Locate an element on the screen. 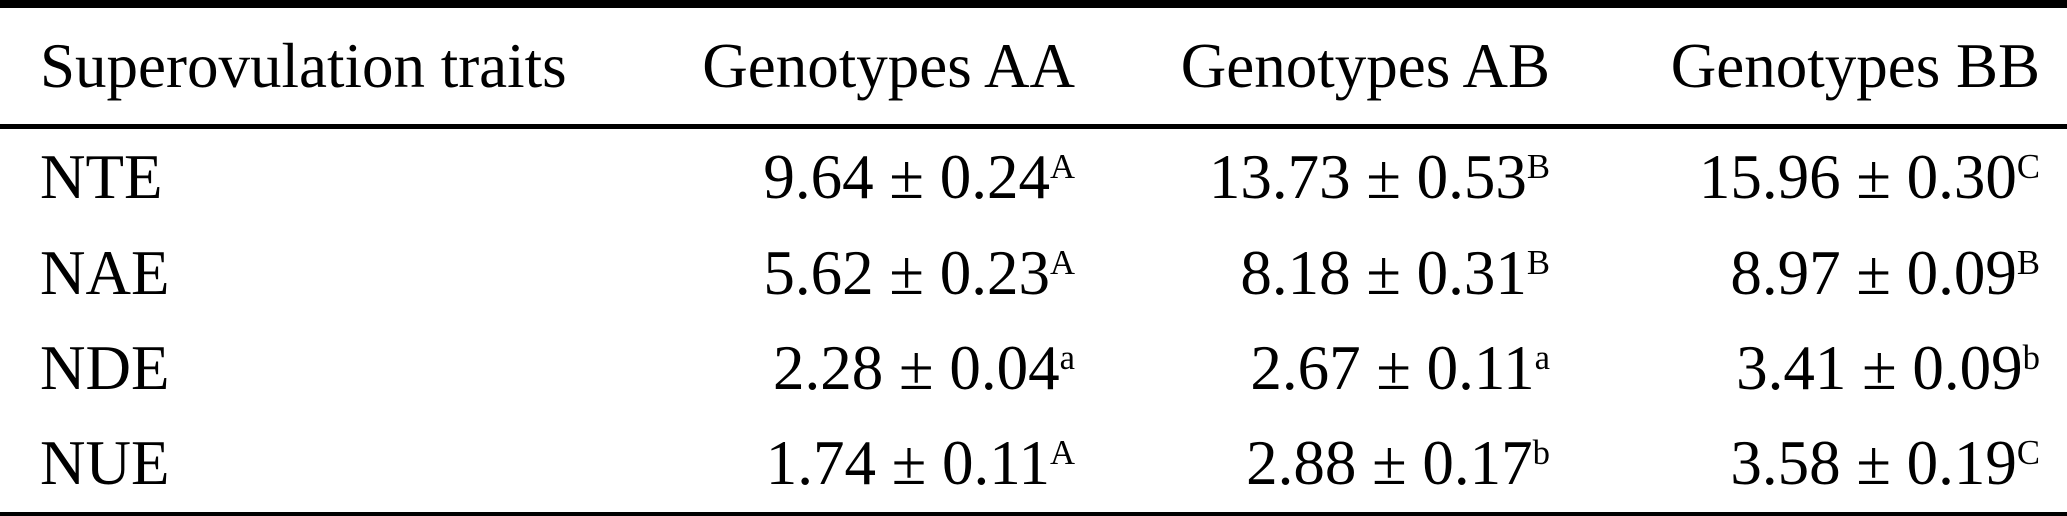 The height and width of the screenshot is (516, 2067). value-cell: 2.28 ± 0.04a is located at coordinates (865, 368).